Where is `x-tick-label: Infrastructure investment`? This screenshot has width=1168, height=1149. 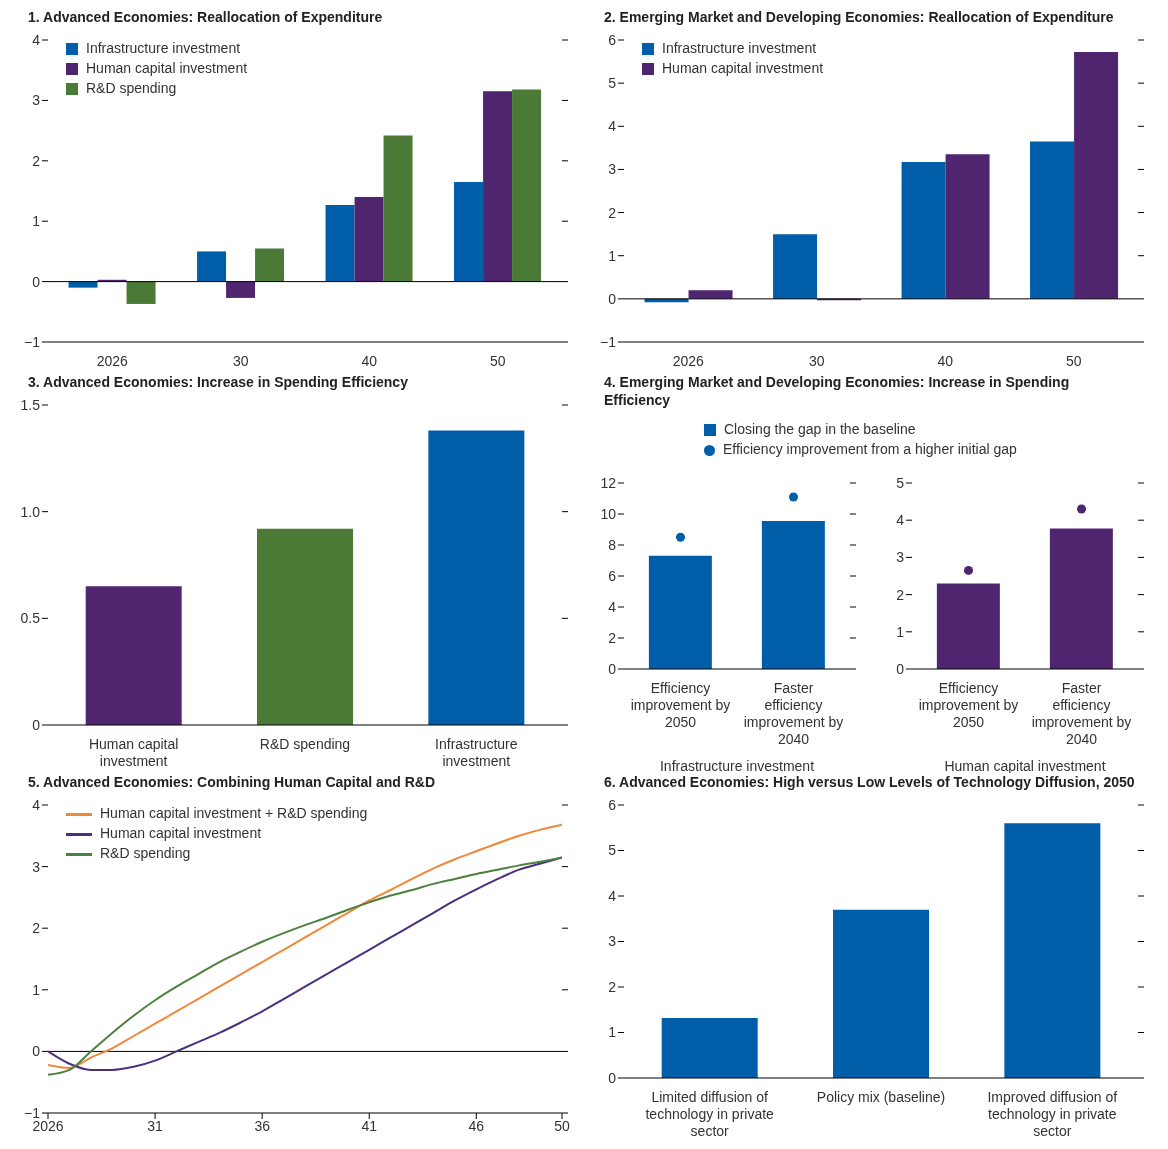
x-tick-label: Infrastructure investment is located at coordinates (476, 752).